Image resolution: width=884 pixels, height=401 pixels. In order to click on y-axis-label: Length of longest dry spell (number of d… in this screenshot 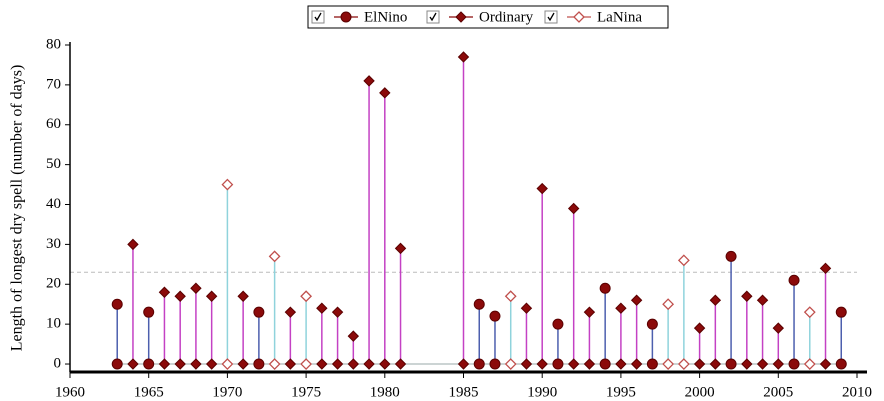, I will do `click(17, 208)`.